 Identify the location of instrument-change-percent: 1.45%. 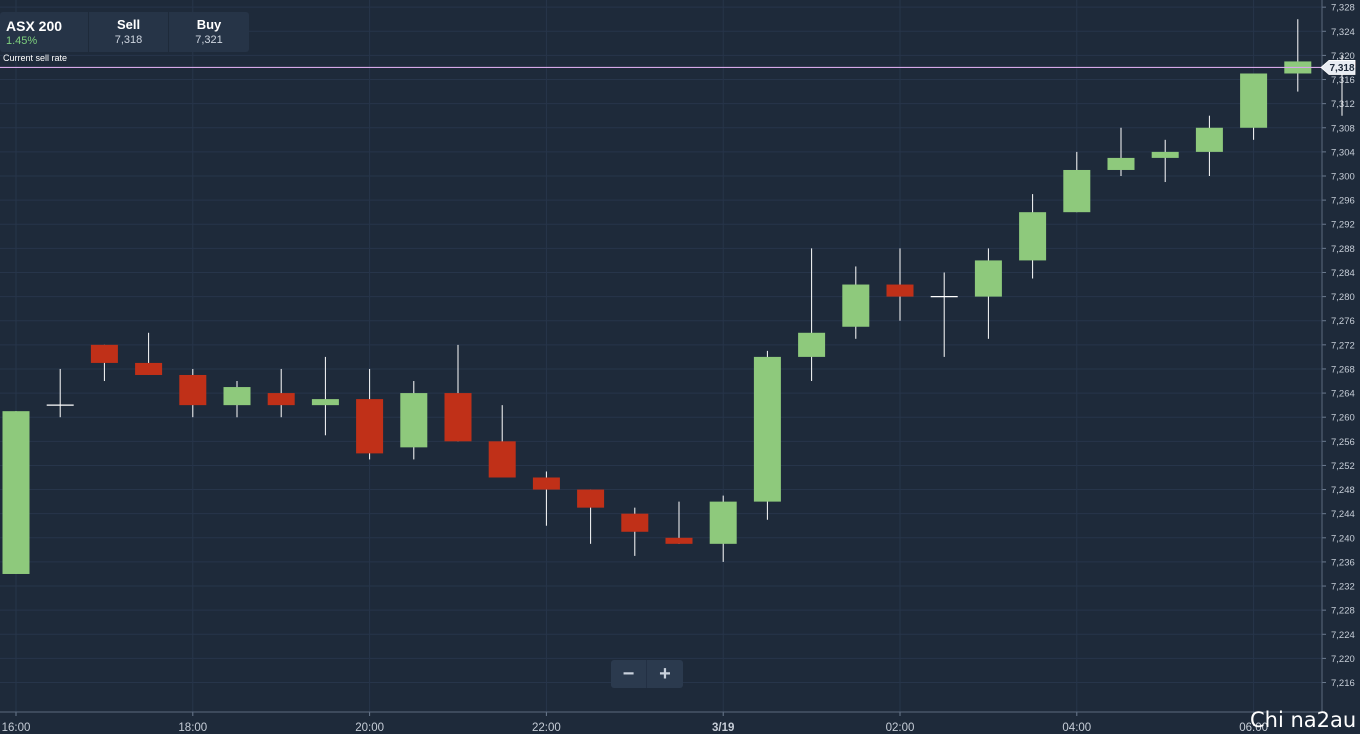
(22, 41).